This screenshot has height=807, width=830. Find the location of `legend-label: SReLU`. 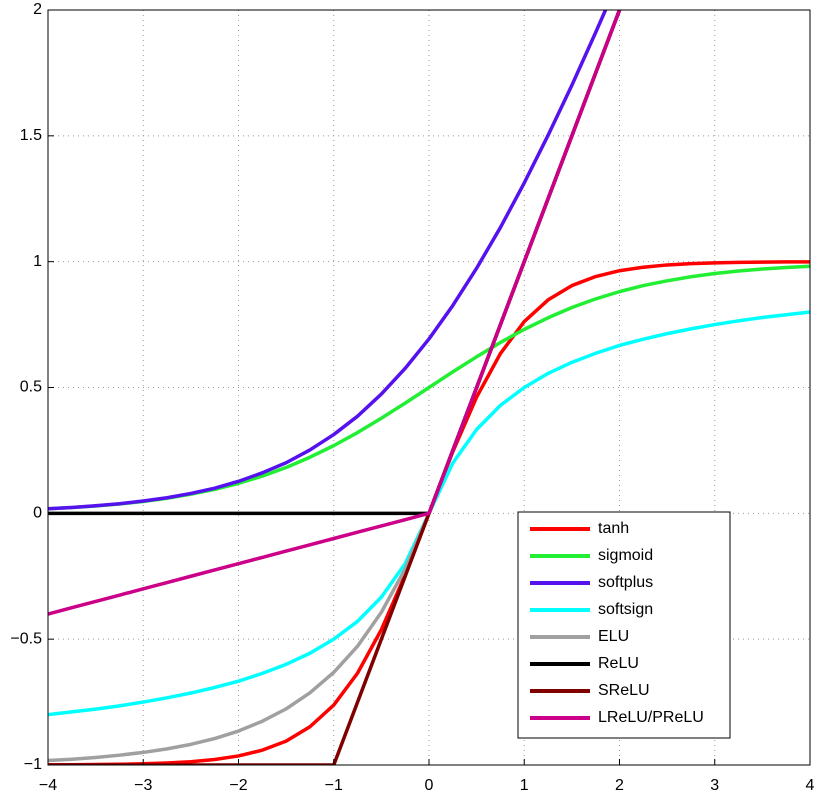

legend-label: SReLU is located at coordinates (624, 690).